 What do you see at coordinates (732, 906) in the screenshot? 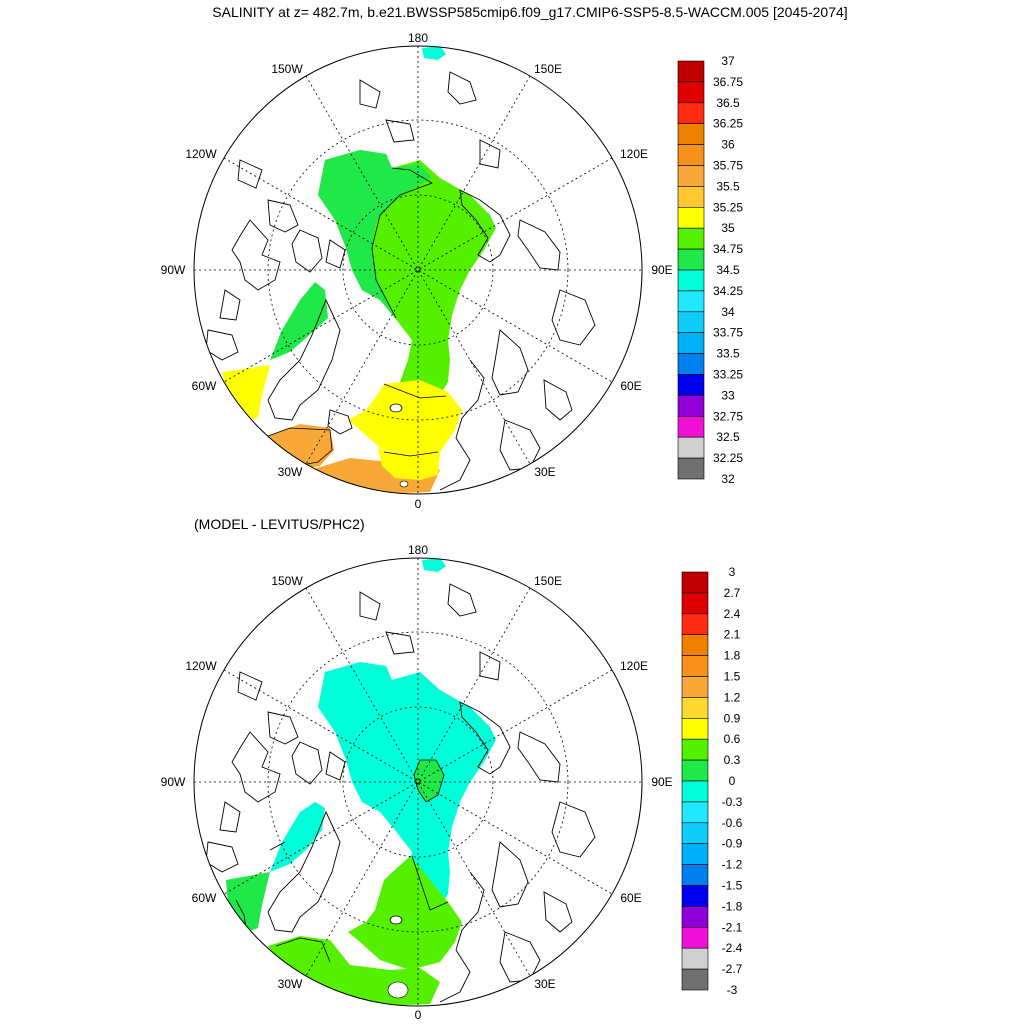
I see `colorbar-label: -1.8` at bounding box center [732, 906].